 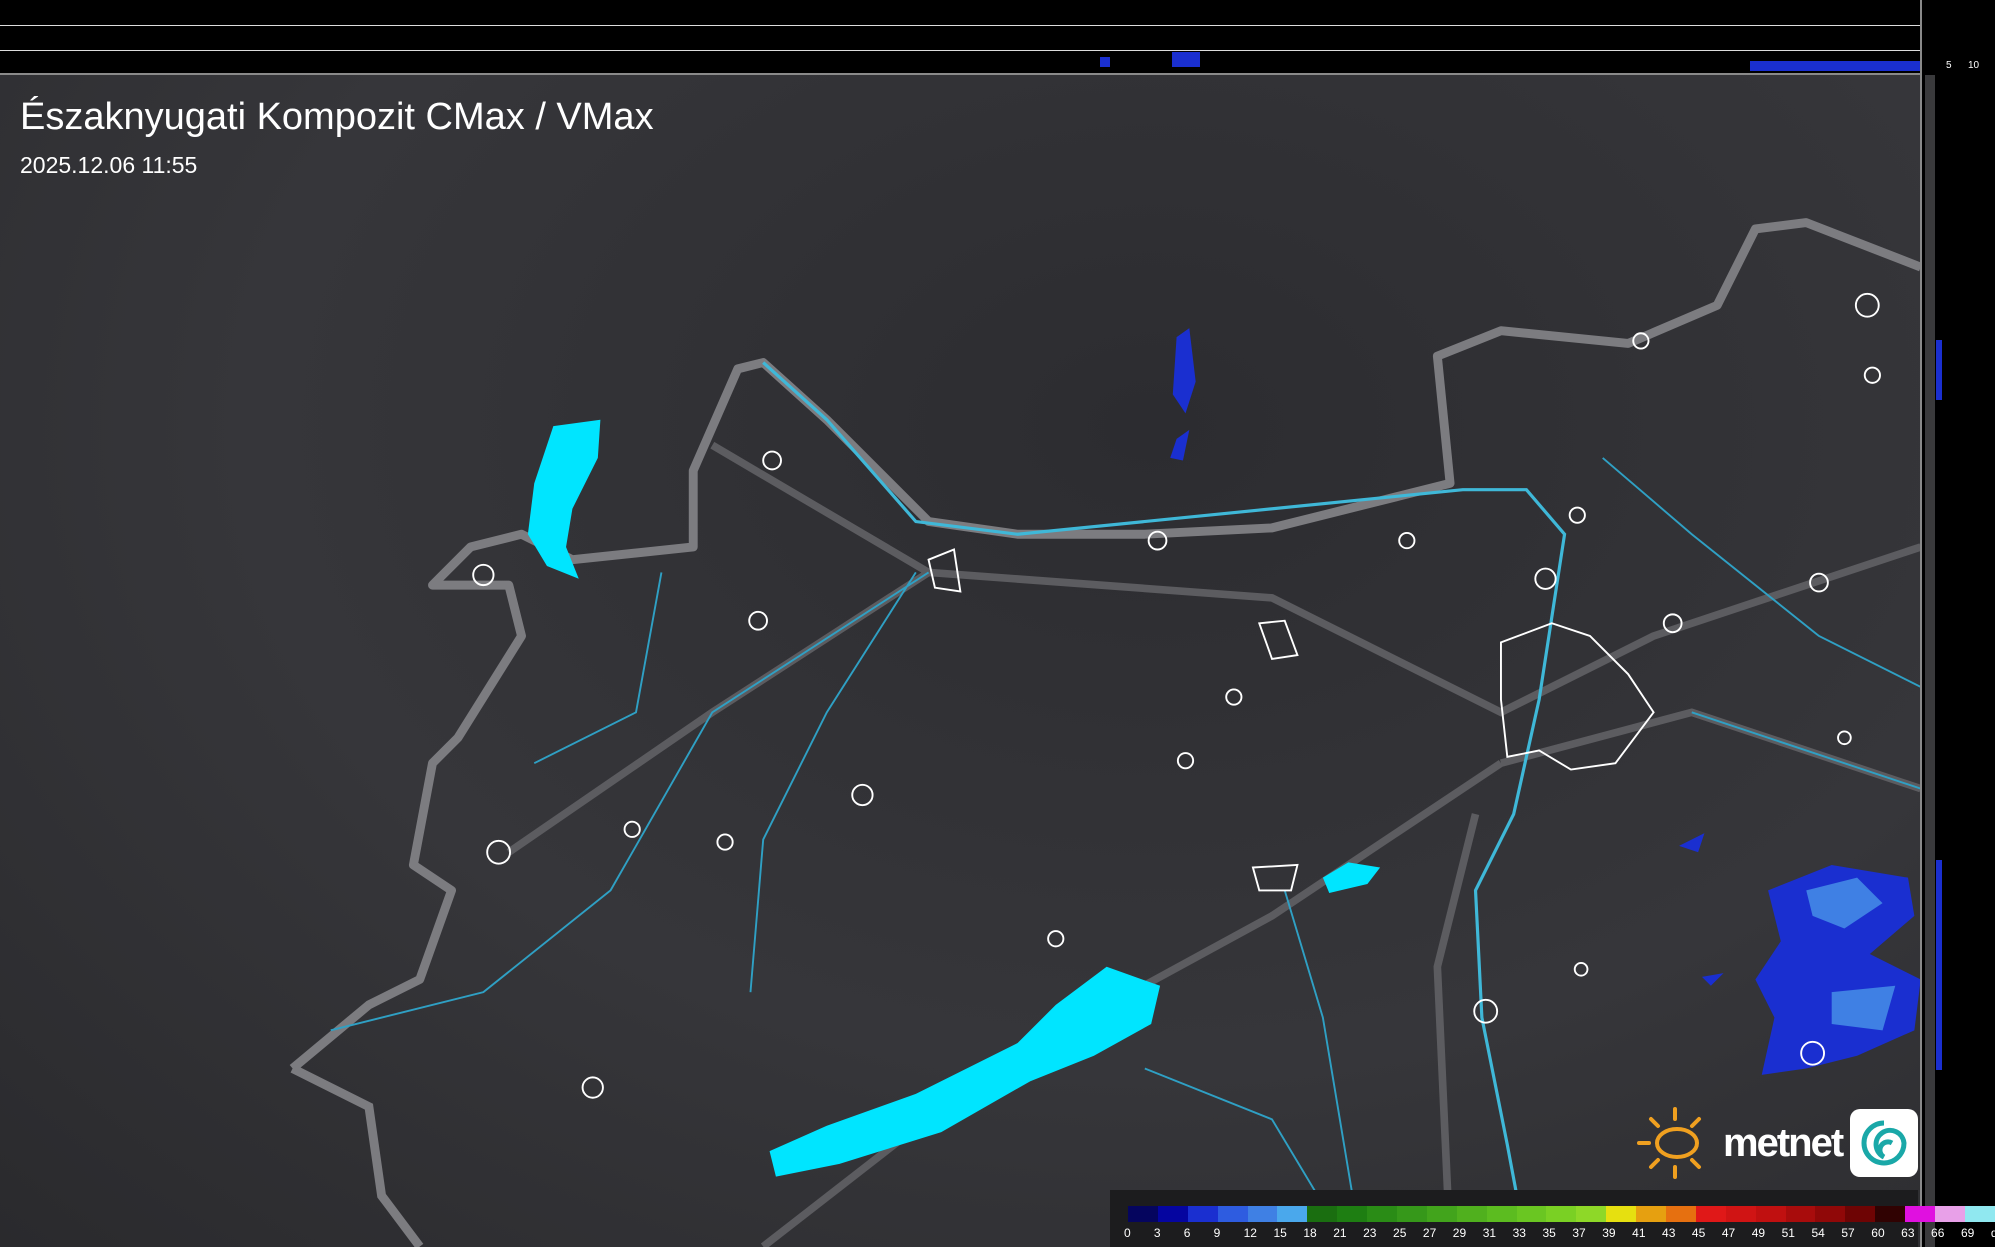 What do you see at coordinates (1459, 1233) in the screenshot?
I see `legend-label: 29` at bounding box center [1459, 1233].